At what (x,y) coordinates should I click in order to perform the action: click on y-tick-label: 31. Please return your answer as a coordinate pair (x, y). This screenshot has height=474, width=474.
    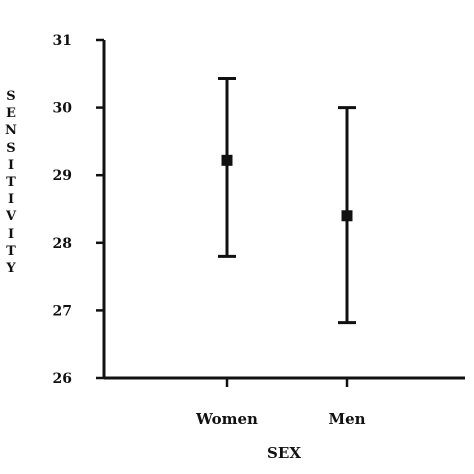
    Looking at the image, I should click on (62, 41).